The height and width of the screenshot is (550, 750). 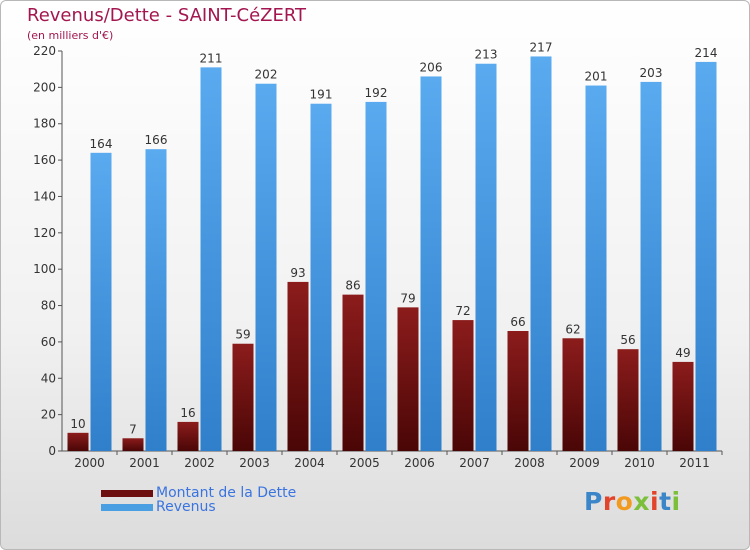 What do you see at coordinates (44, 160) in the screenshot?
I see `y-tick-label: 160` at bounding box center [44, 160].